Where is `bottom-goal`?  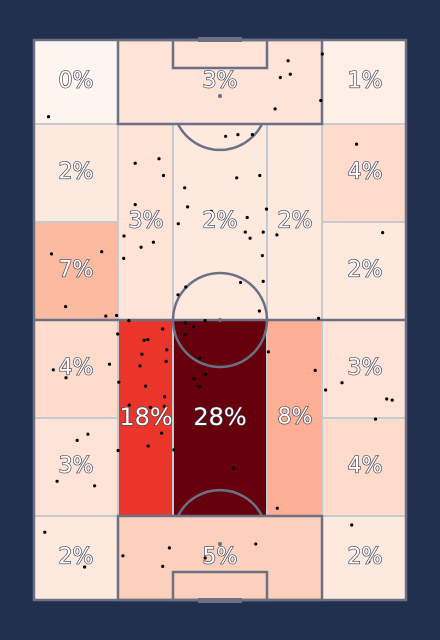 bottom-goal is located at coordinates (220, 600).